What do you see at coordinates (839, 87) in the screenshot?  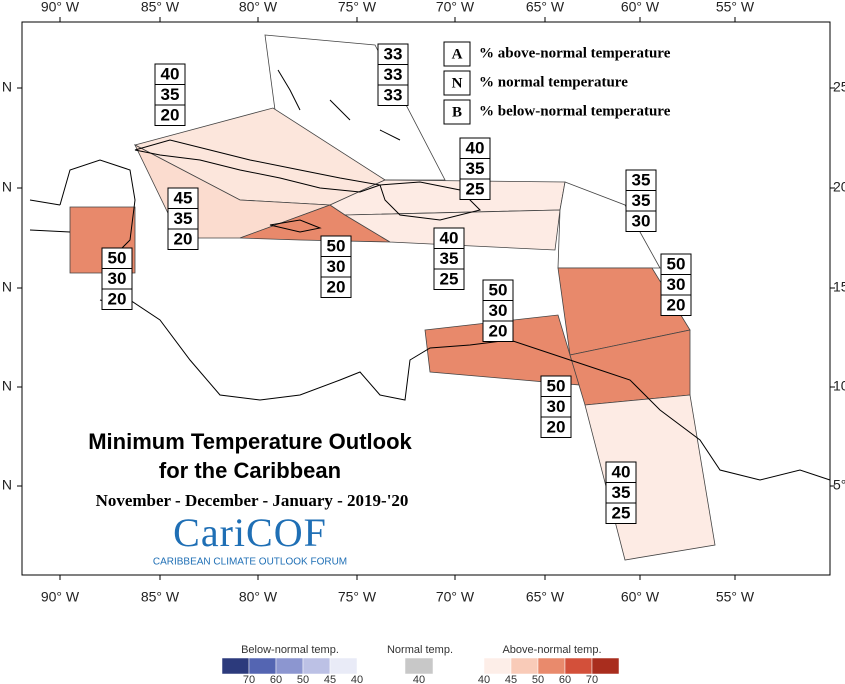 I see `lat-label: 25°` at bounding box center [839, 87].